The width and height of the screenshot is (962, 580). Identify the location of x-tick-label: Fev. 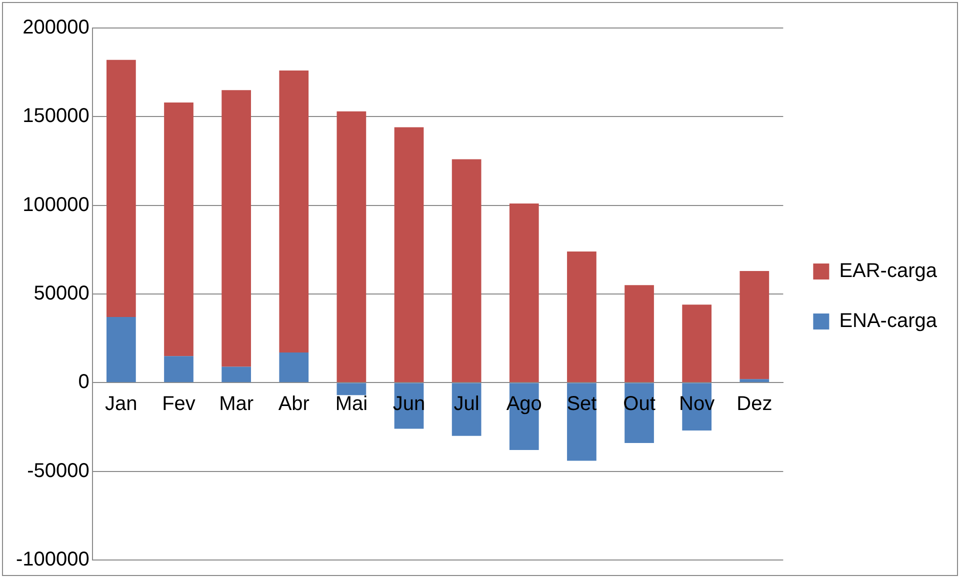
(179, 404).